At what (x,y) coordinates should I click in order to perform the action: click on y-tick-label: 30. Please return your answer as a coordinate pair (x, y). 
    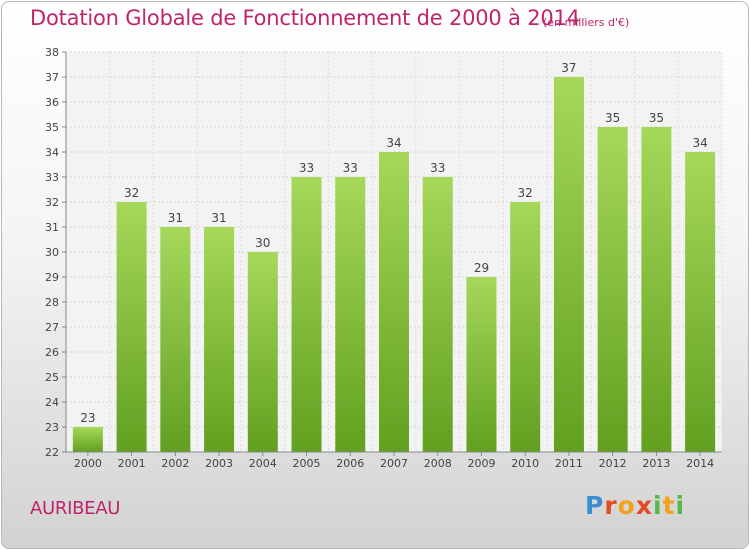
    Looking at the image, I should click on (52, 252).